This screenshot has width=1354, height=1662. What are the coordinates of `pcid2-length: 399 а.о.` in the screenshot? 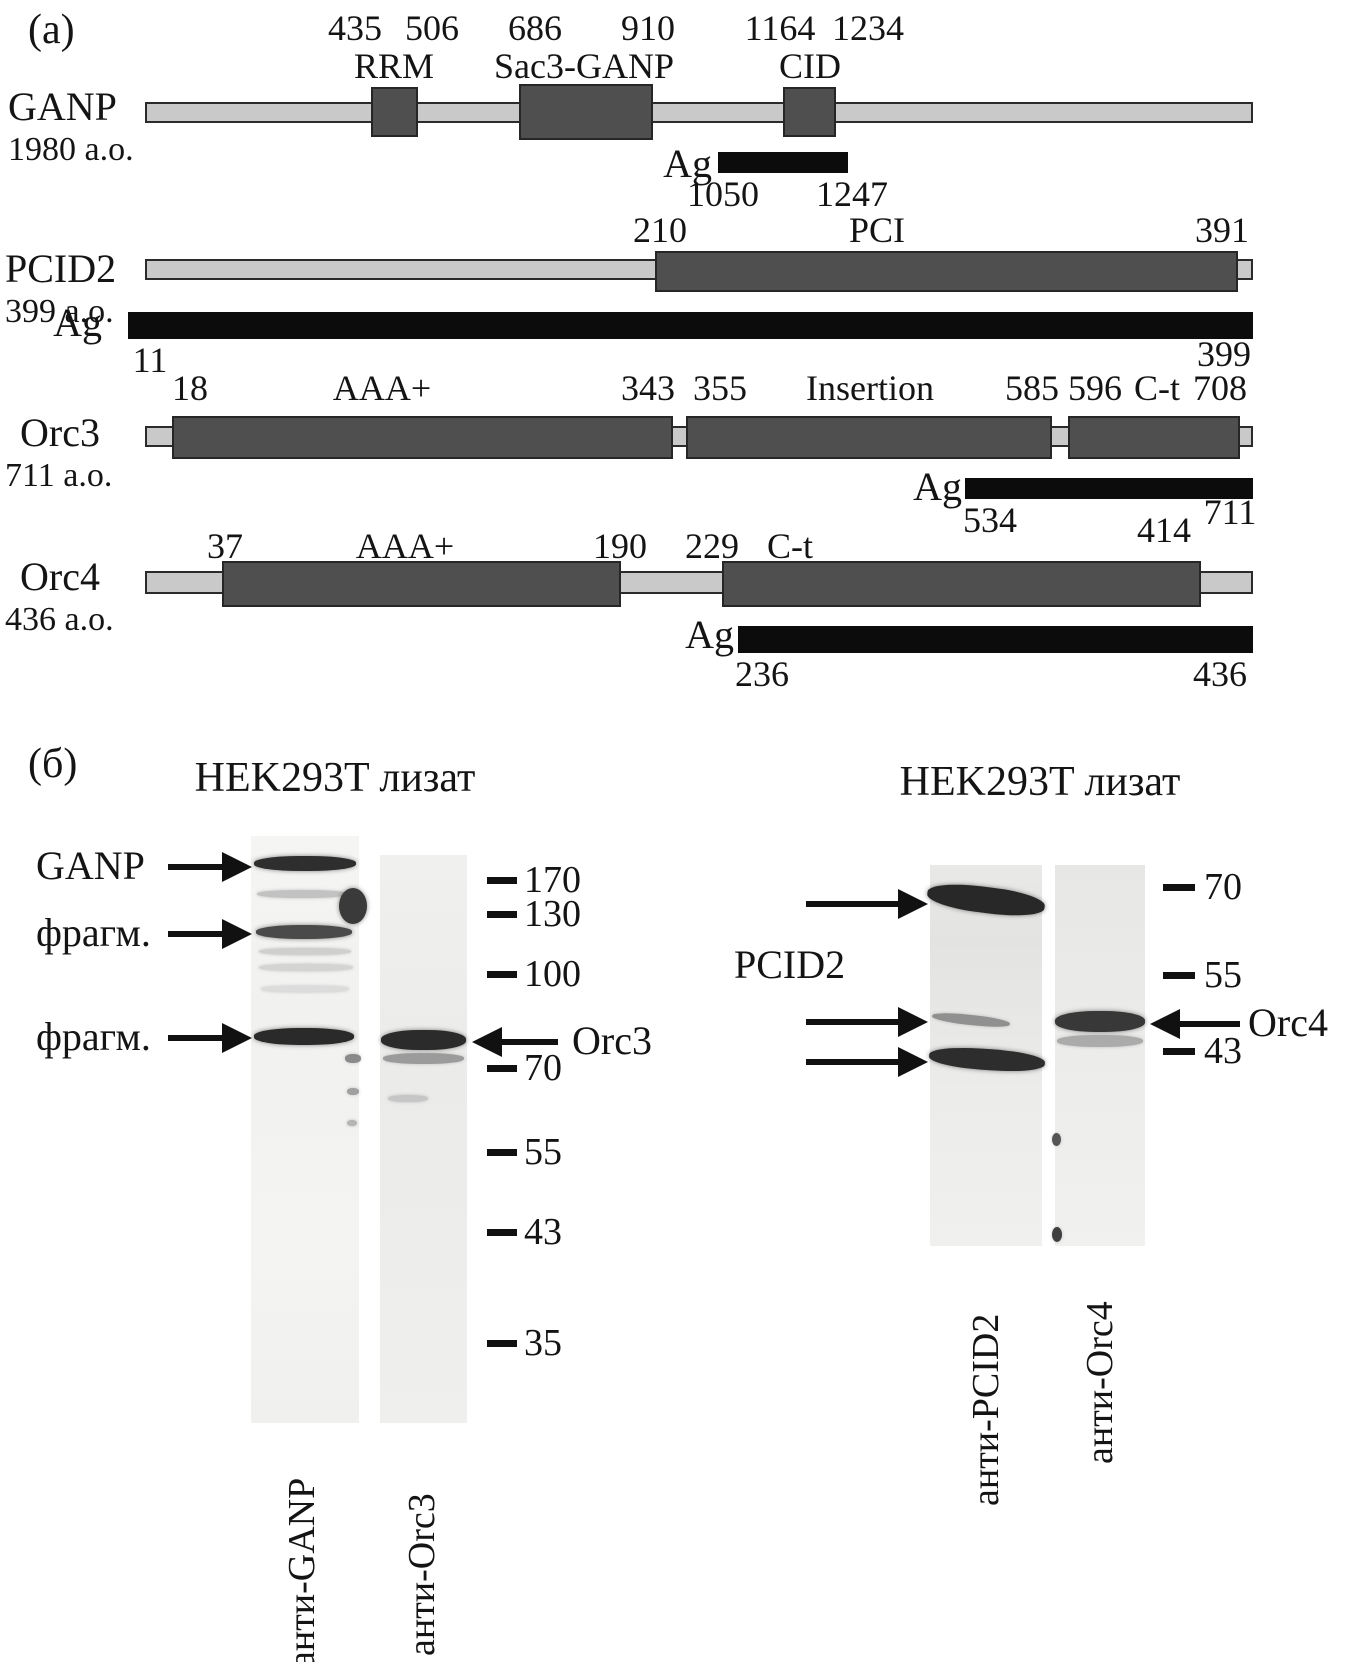 It's located at (59, 311).